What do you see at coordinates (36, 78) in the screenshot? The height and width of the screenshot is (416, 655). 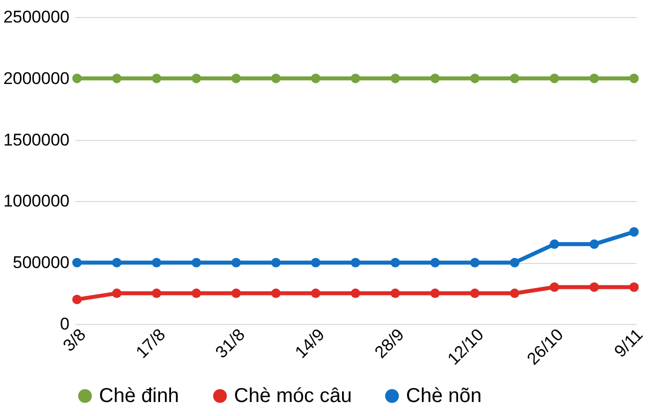 I see `y-tick-label: 2000000` at bounding box center [36, 78].